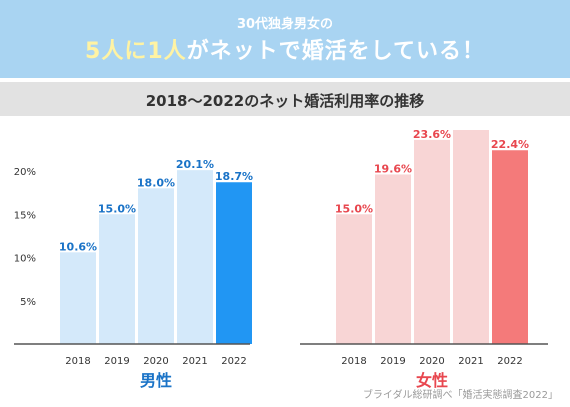 The width and height of the screenshot is (570, 407). I want to click on header-title-rest: がネットで婚活をしている！, so click(335, 51).